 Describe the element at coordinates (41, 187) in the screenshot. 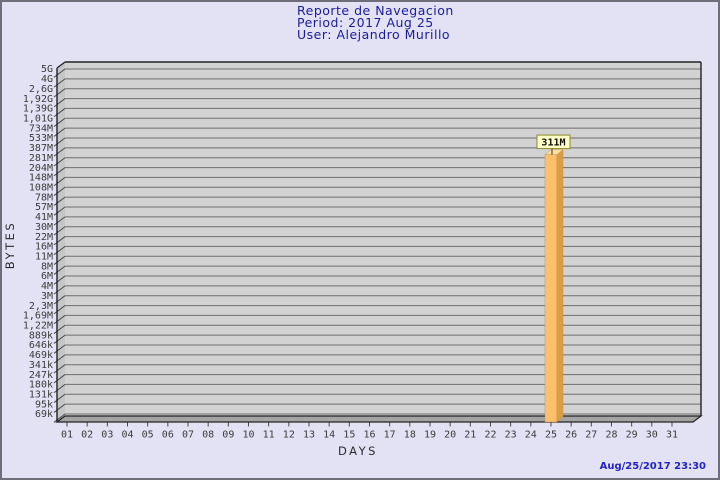

I see `y-tick-label: 108M` at that location.